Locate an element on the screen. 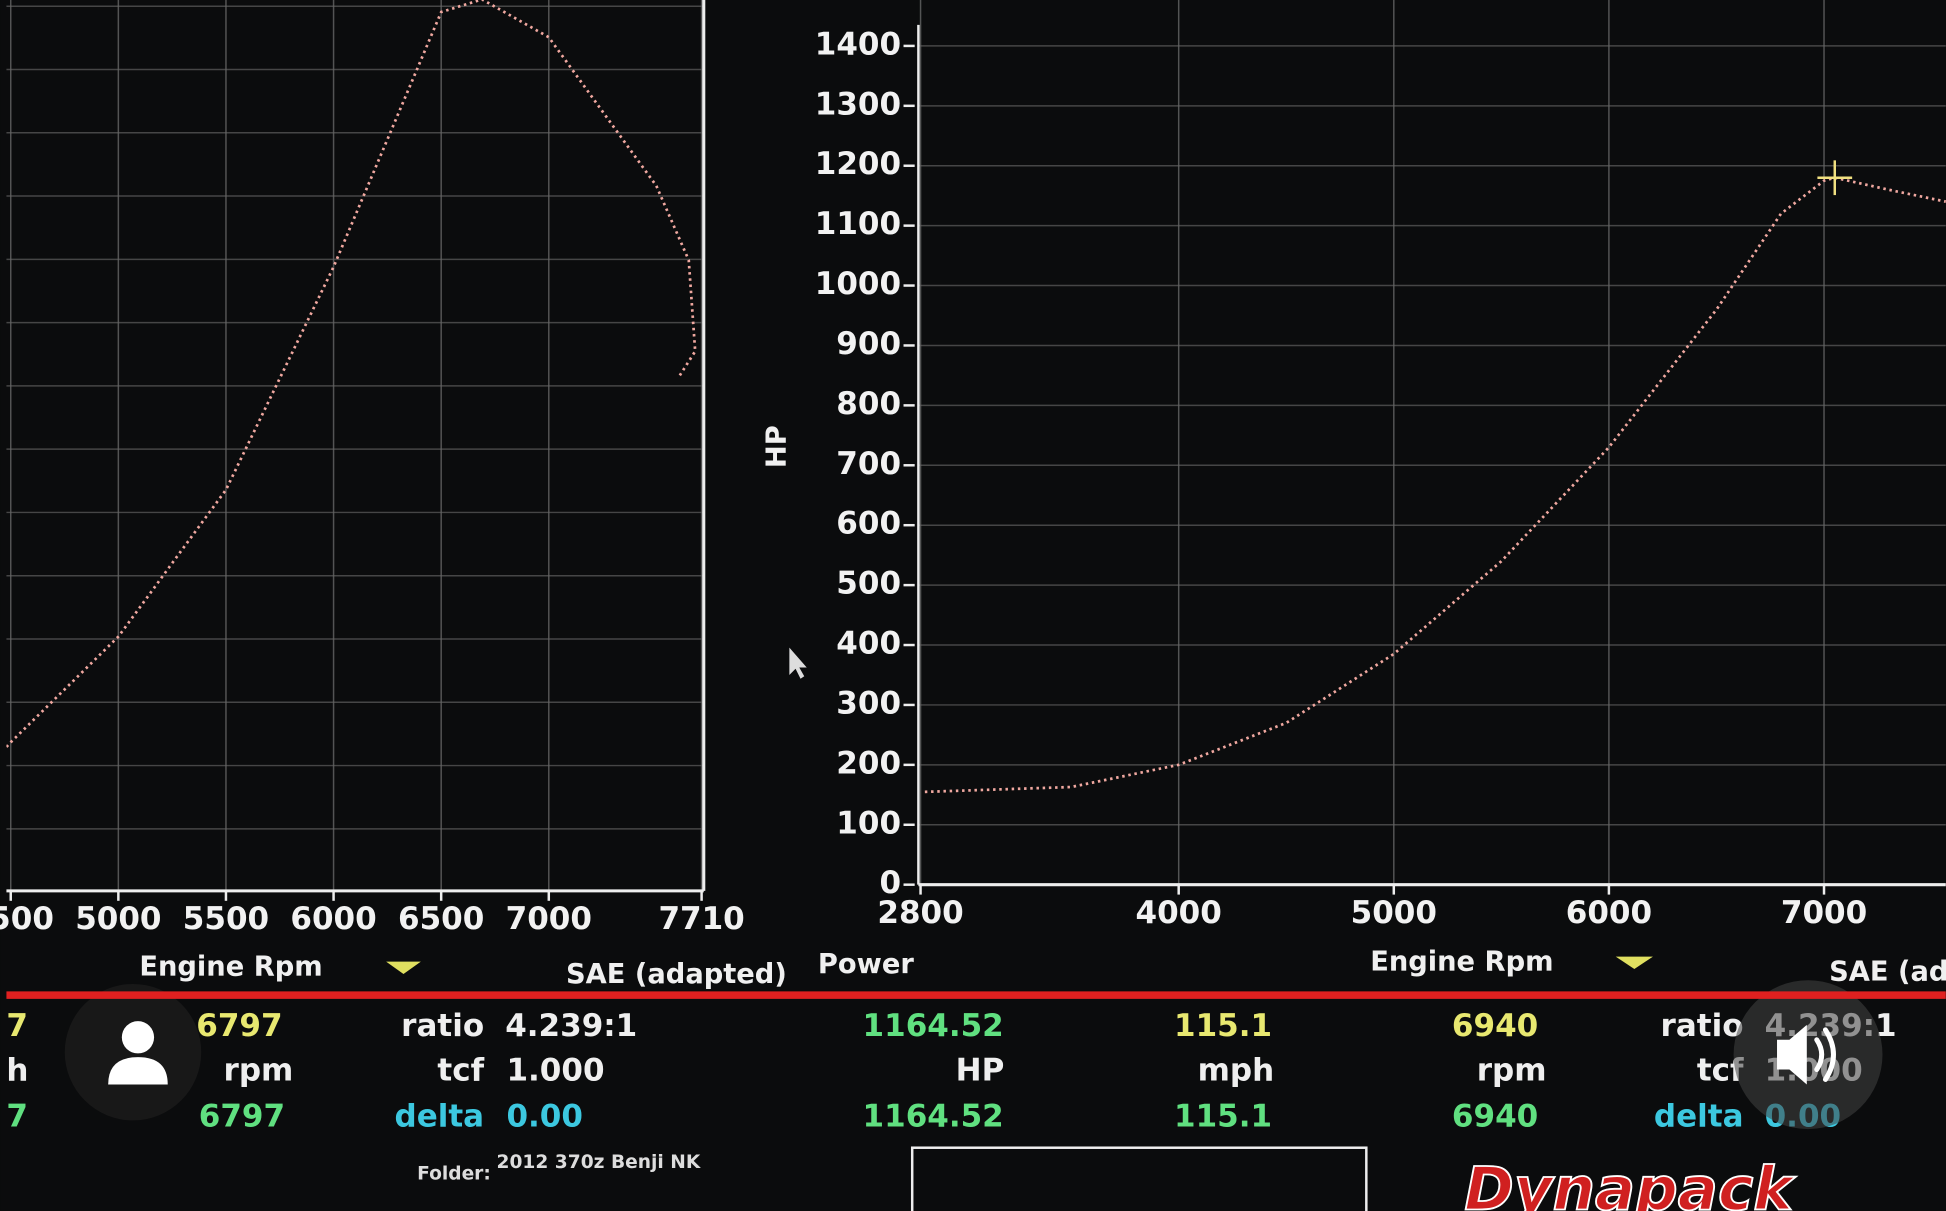  sound-bg is located at coordinates (1808, 1055).